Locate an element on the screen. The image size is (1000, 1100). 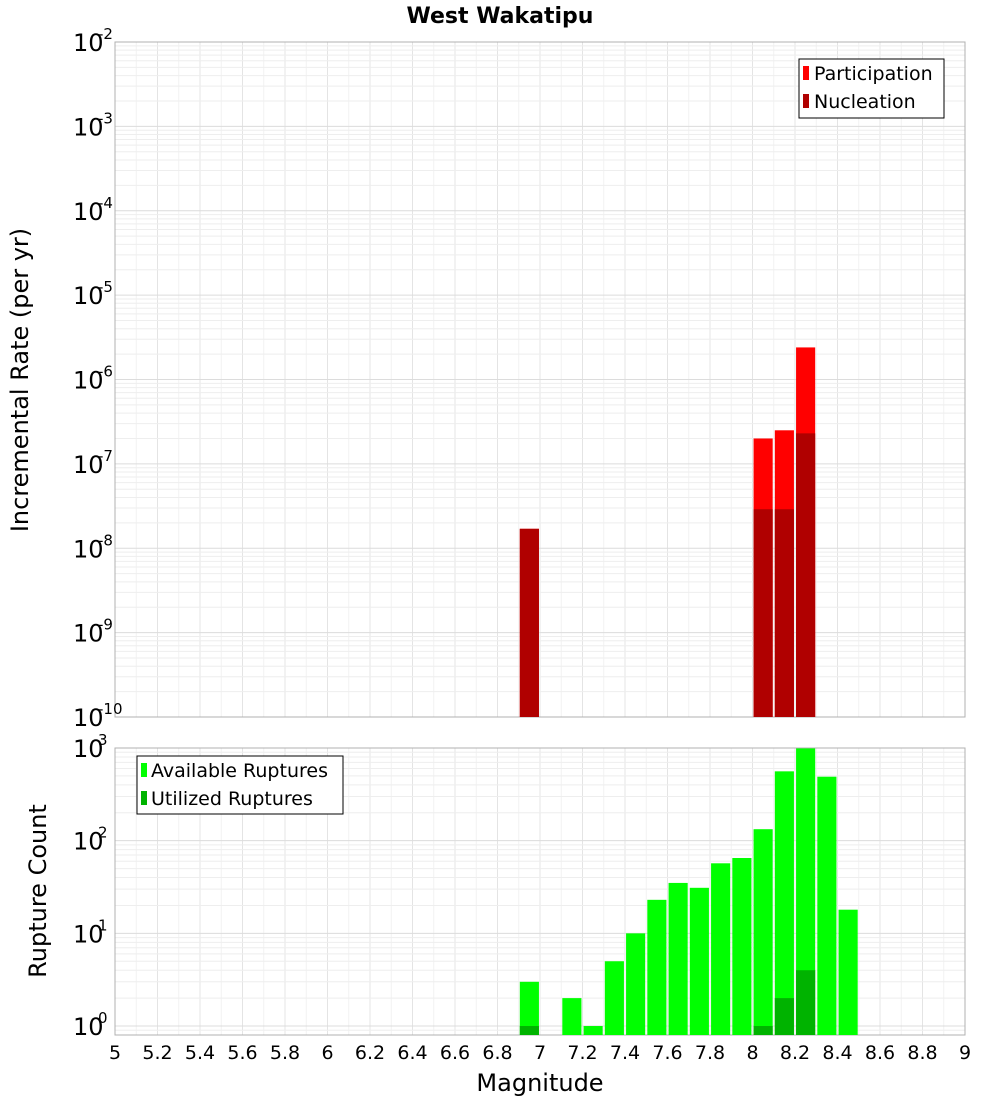
bottom-y-tick-exponent: 2 is located at coordinates (103, 833).